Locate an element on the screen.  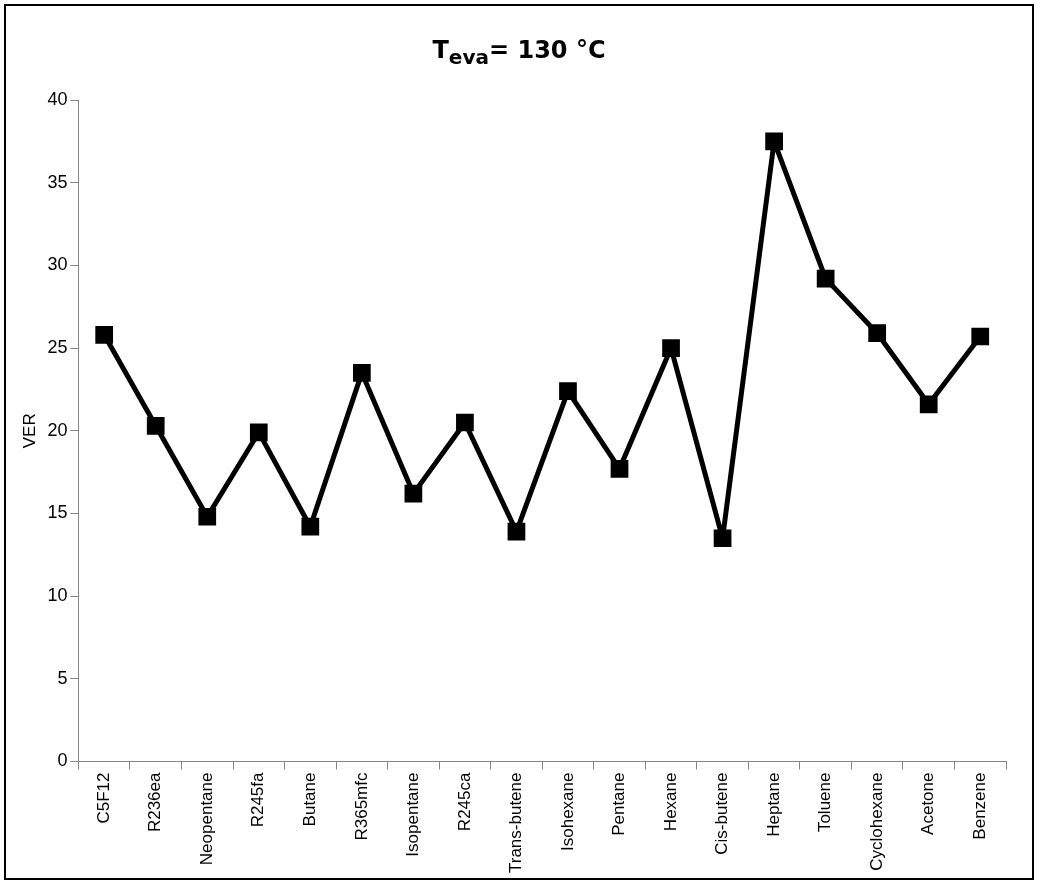
y-tick-label: 0 is located at coordinates (62, 760).